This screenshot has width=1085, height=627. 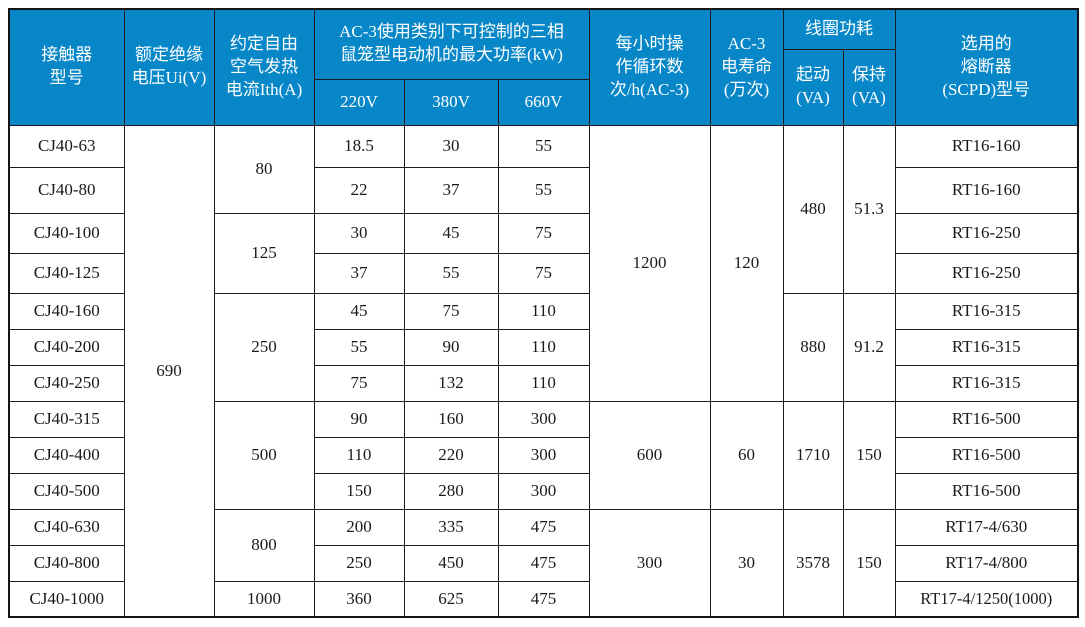 I want to click on cell-ith: 800, so click(x=264, y=545).